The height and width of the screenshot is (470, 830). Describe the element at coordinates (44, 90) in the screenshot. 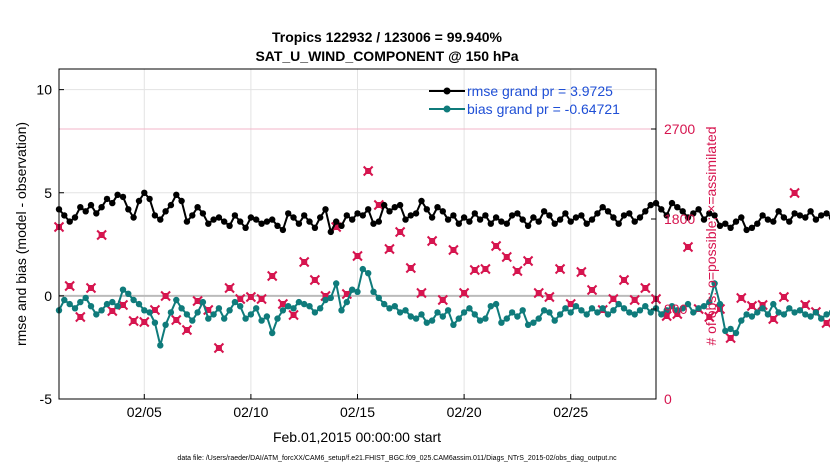

I see `y-tick-label: 10` at that location.